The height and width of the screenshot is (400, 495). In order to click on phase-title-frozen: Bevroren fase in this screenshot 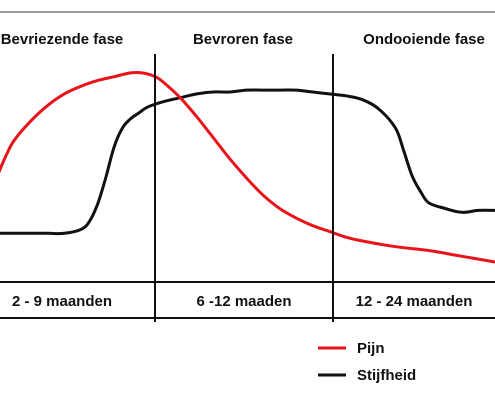, I will do `click(243, 39)`.